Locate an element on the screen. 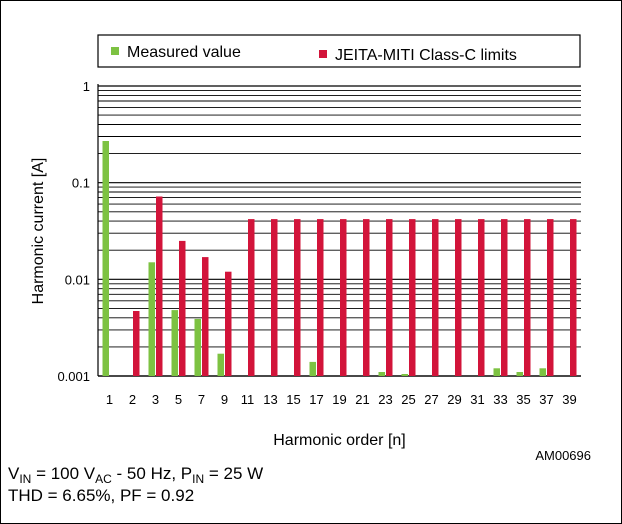 Image resolution: width=622 pixels, height=524 pixels. x-tick-label: 27 is located at coordinates (431, 399).